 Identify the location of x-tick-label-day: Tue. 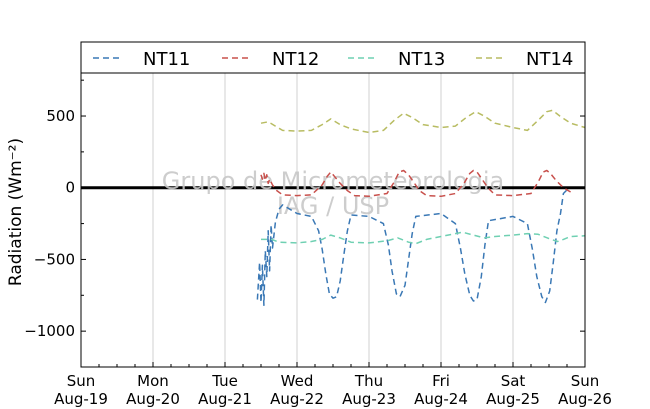
(224, 381).